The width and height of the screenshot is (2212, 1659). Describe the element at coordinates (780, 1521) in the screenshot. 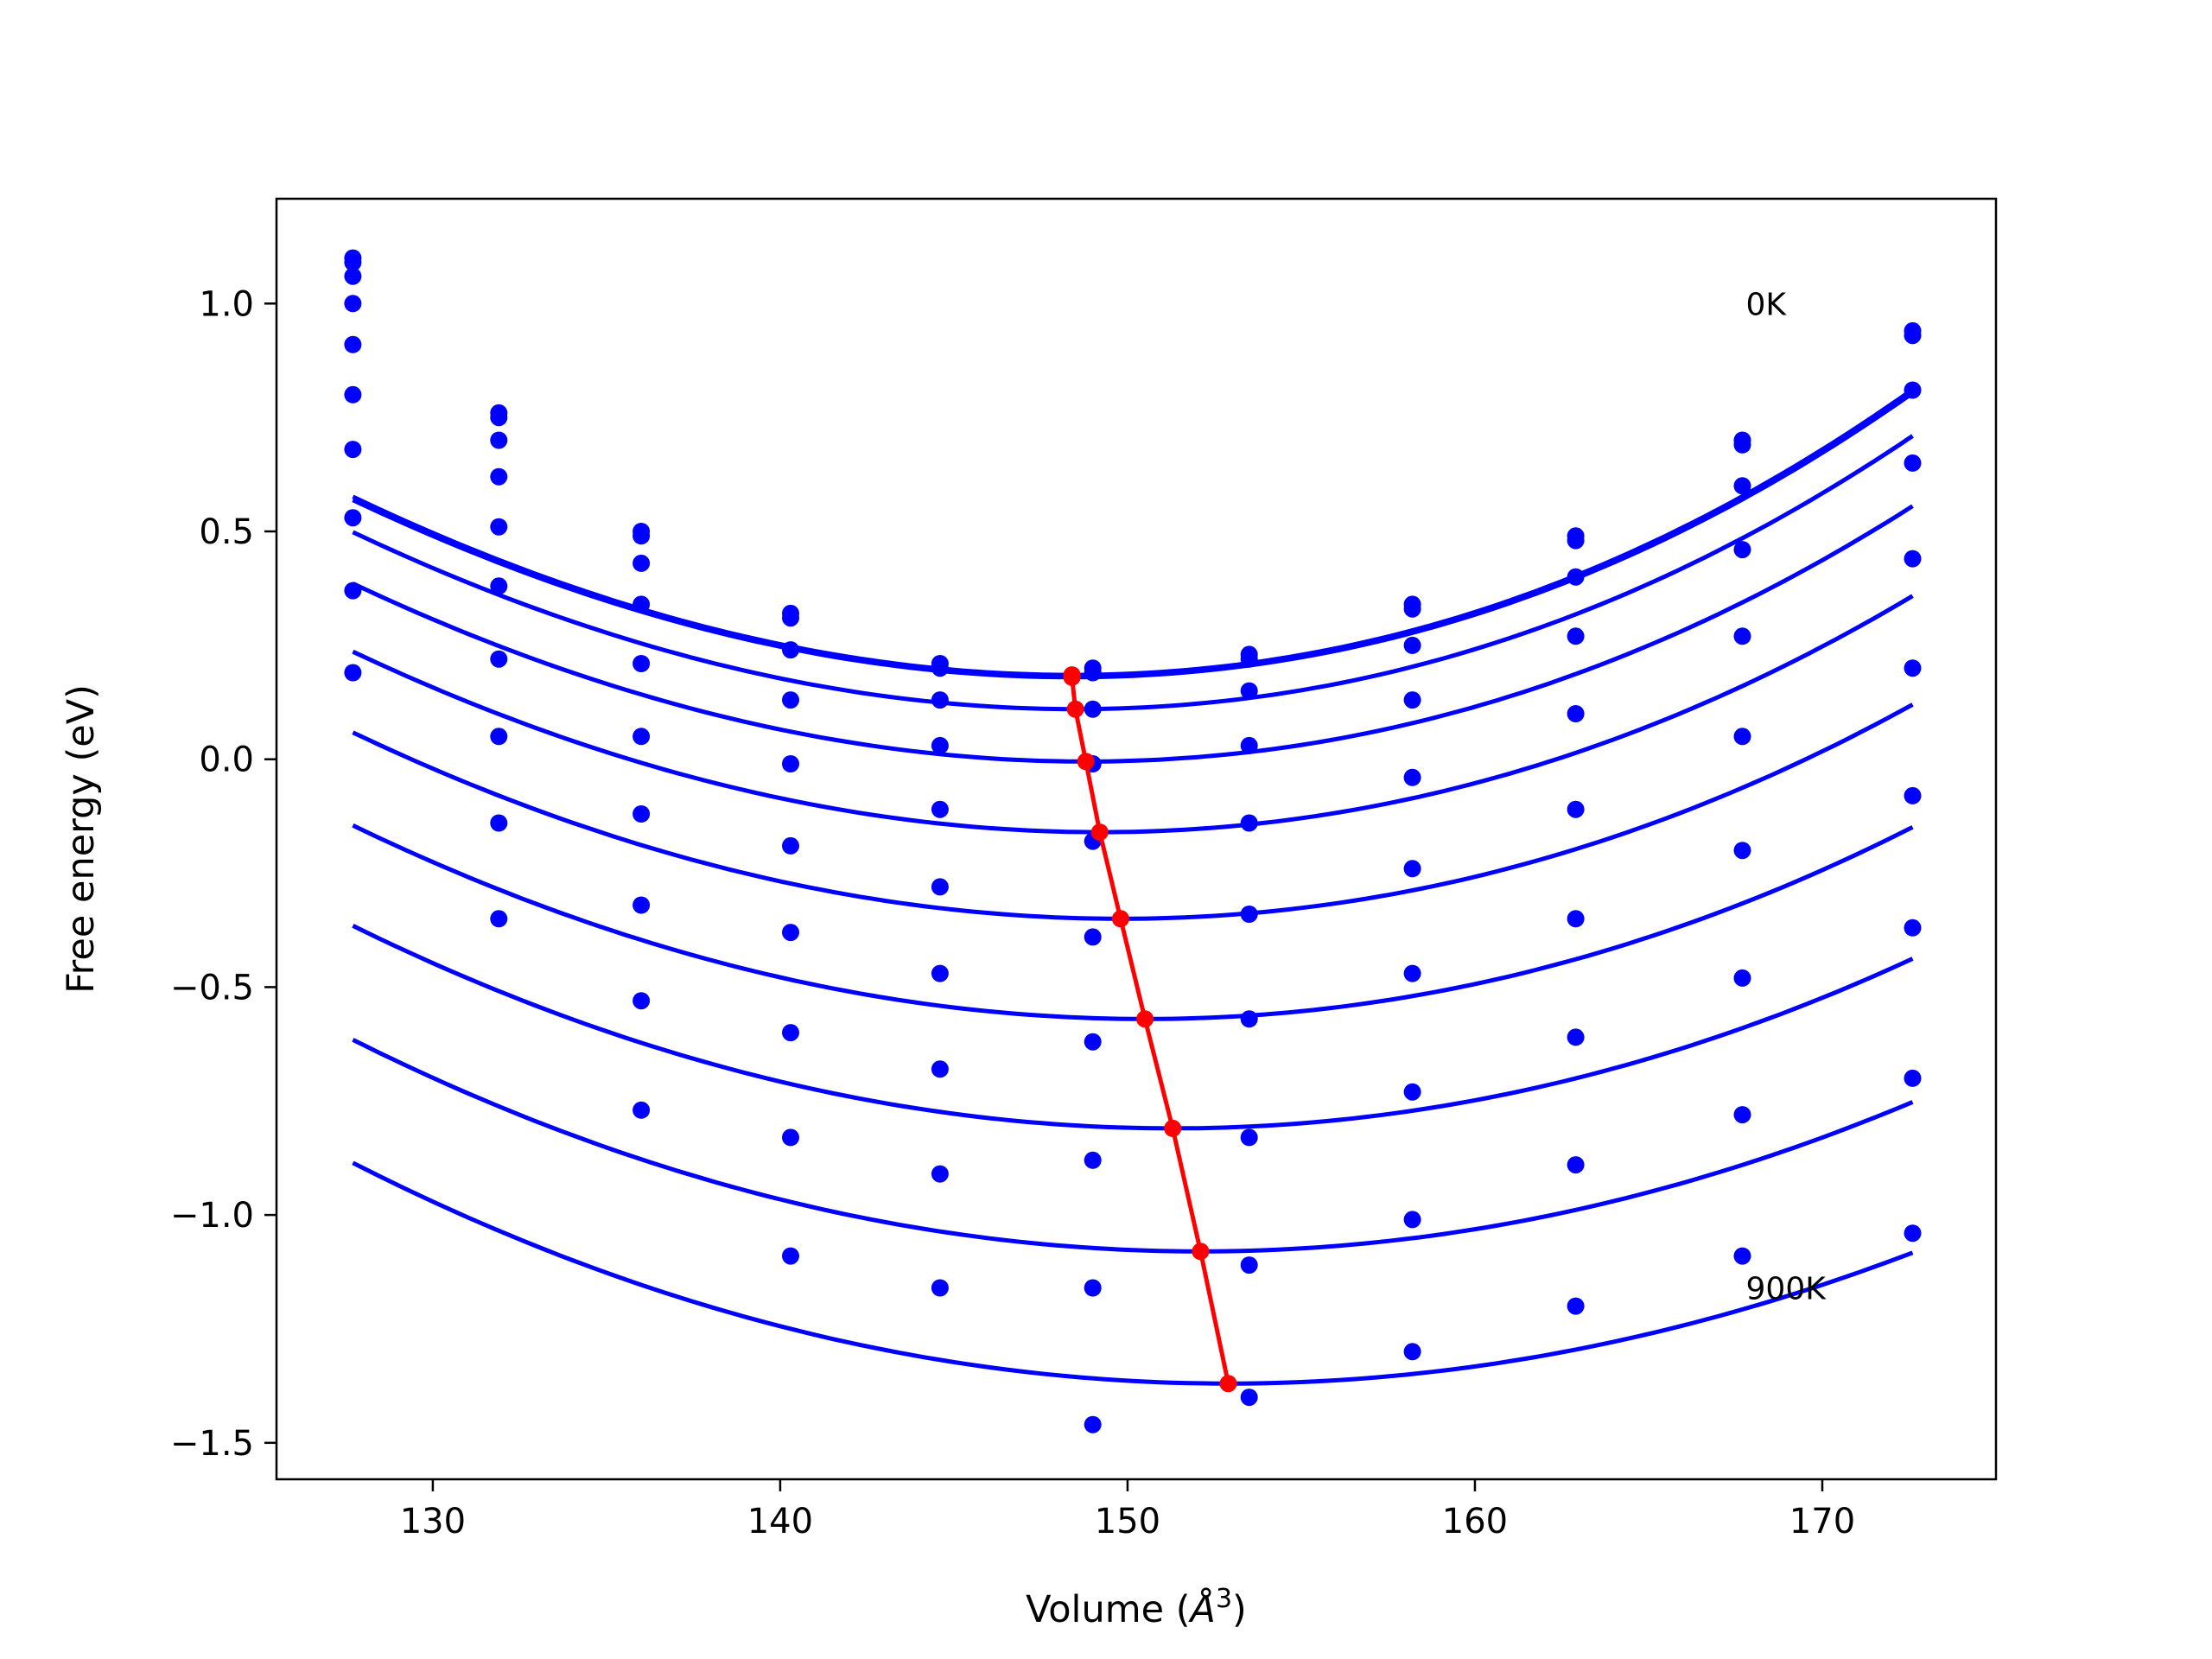

I see `x-tick-label: 140` at that location.